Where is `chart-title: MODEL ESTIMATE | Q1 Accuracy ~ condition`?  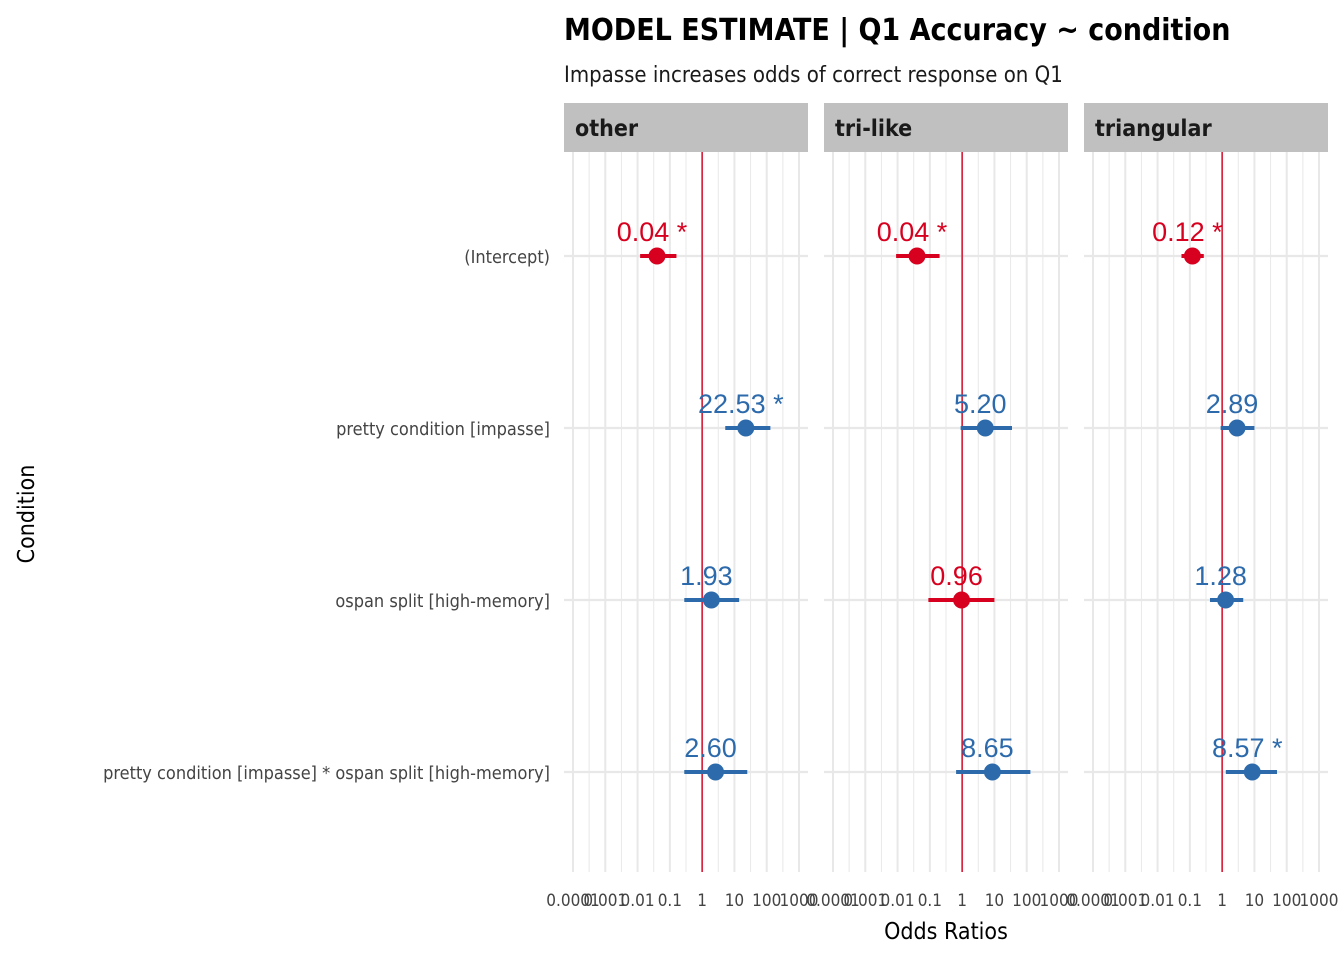
chart-title: MODEL ESTIMATE | Q1 Accuracy ~ condition is located at coordinates (897, 30).